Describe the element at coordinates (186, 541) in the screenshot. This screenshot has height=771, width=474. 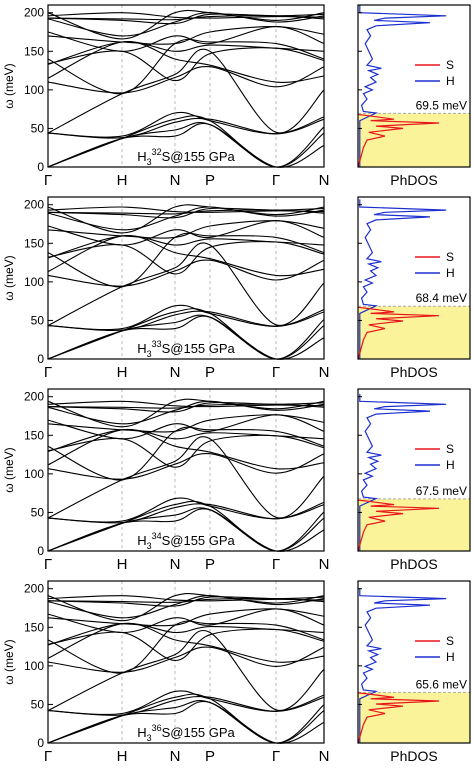
I see `compound-label: H334S@155 GPa` at that location.